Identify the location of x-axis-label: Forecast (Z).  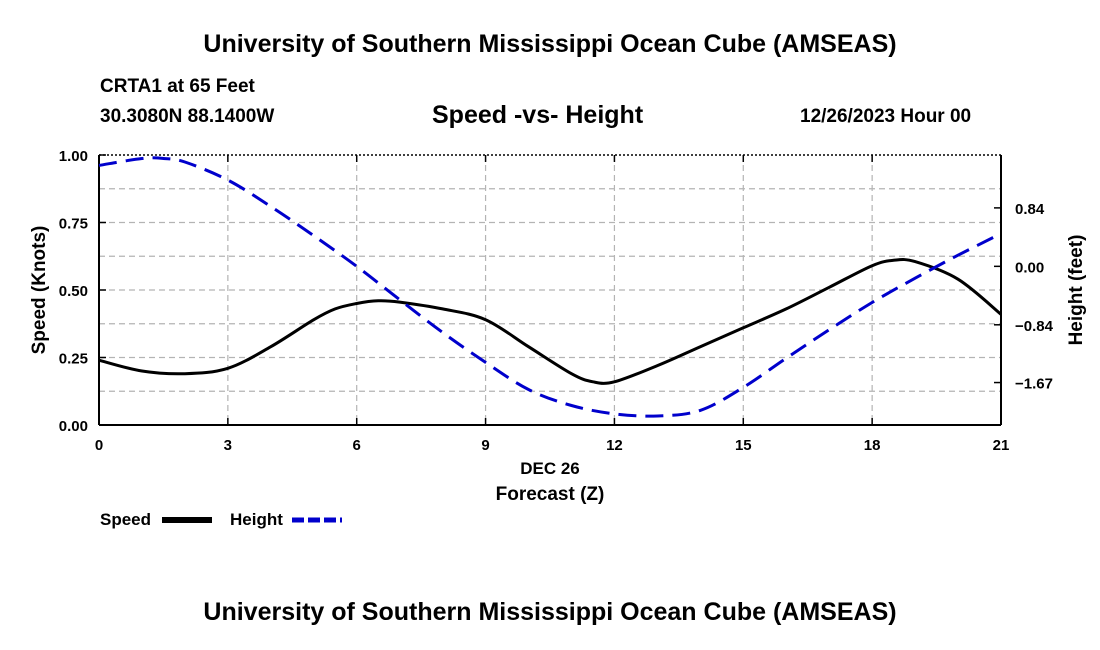
(550, 494).